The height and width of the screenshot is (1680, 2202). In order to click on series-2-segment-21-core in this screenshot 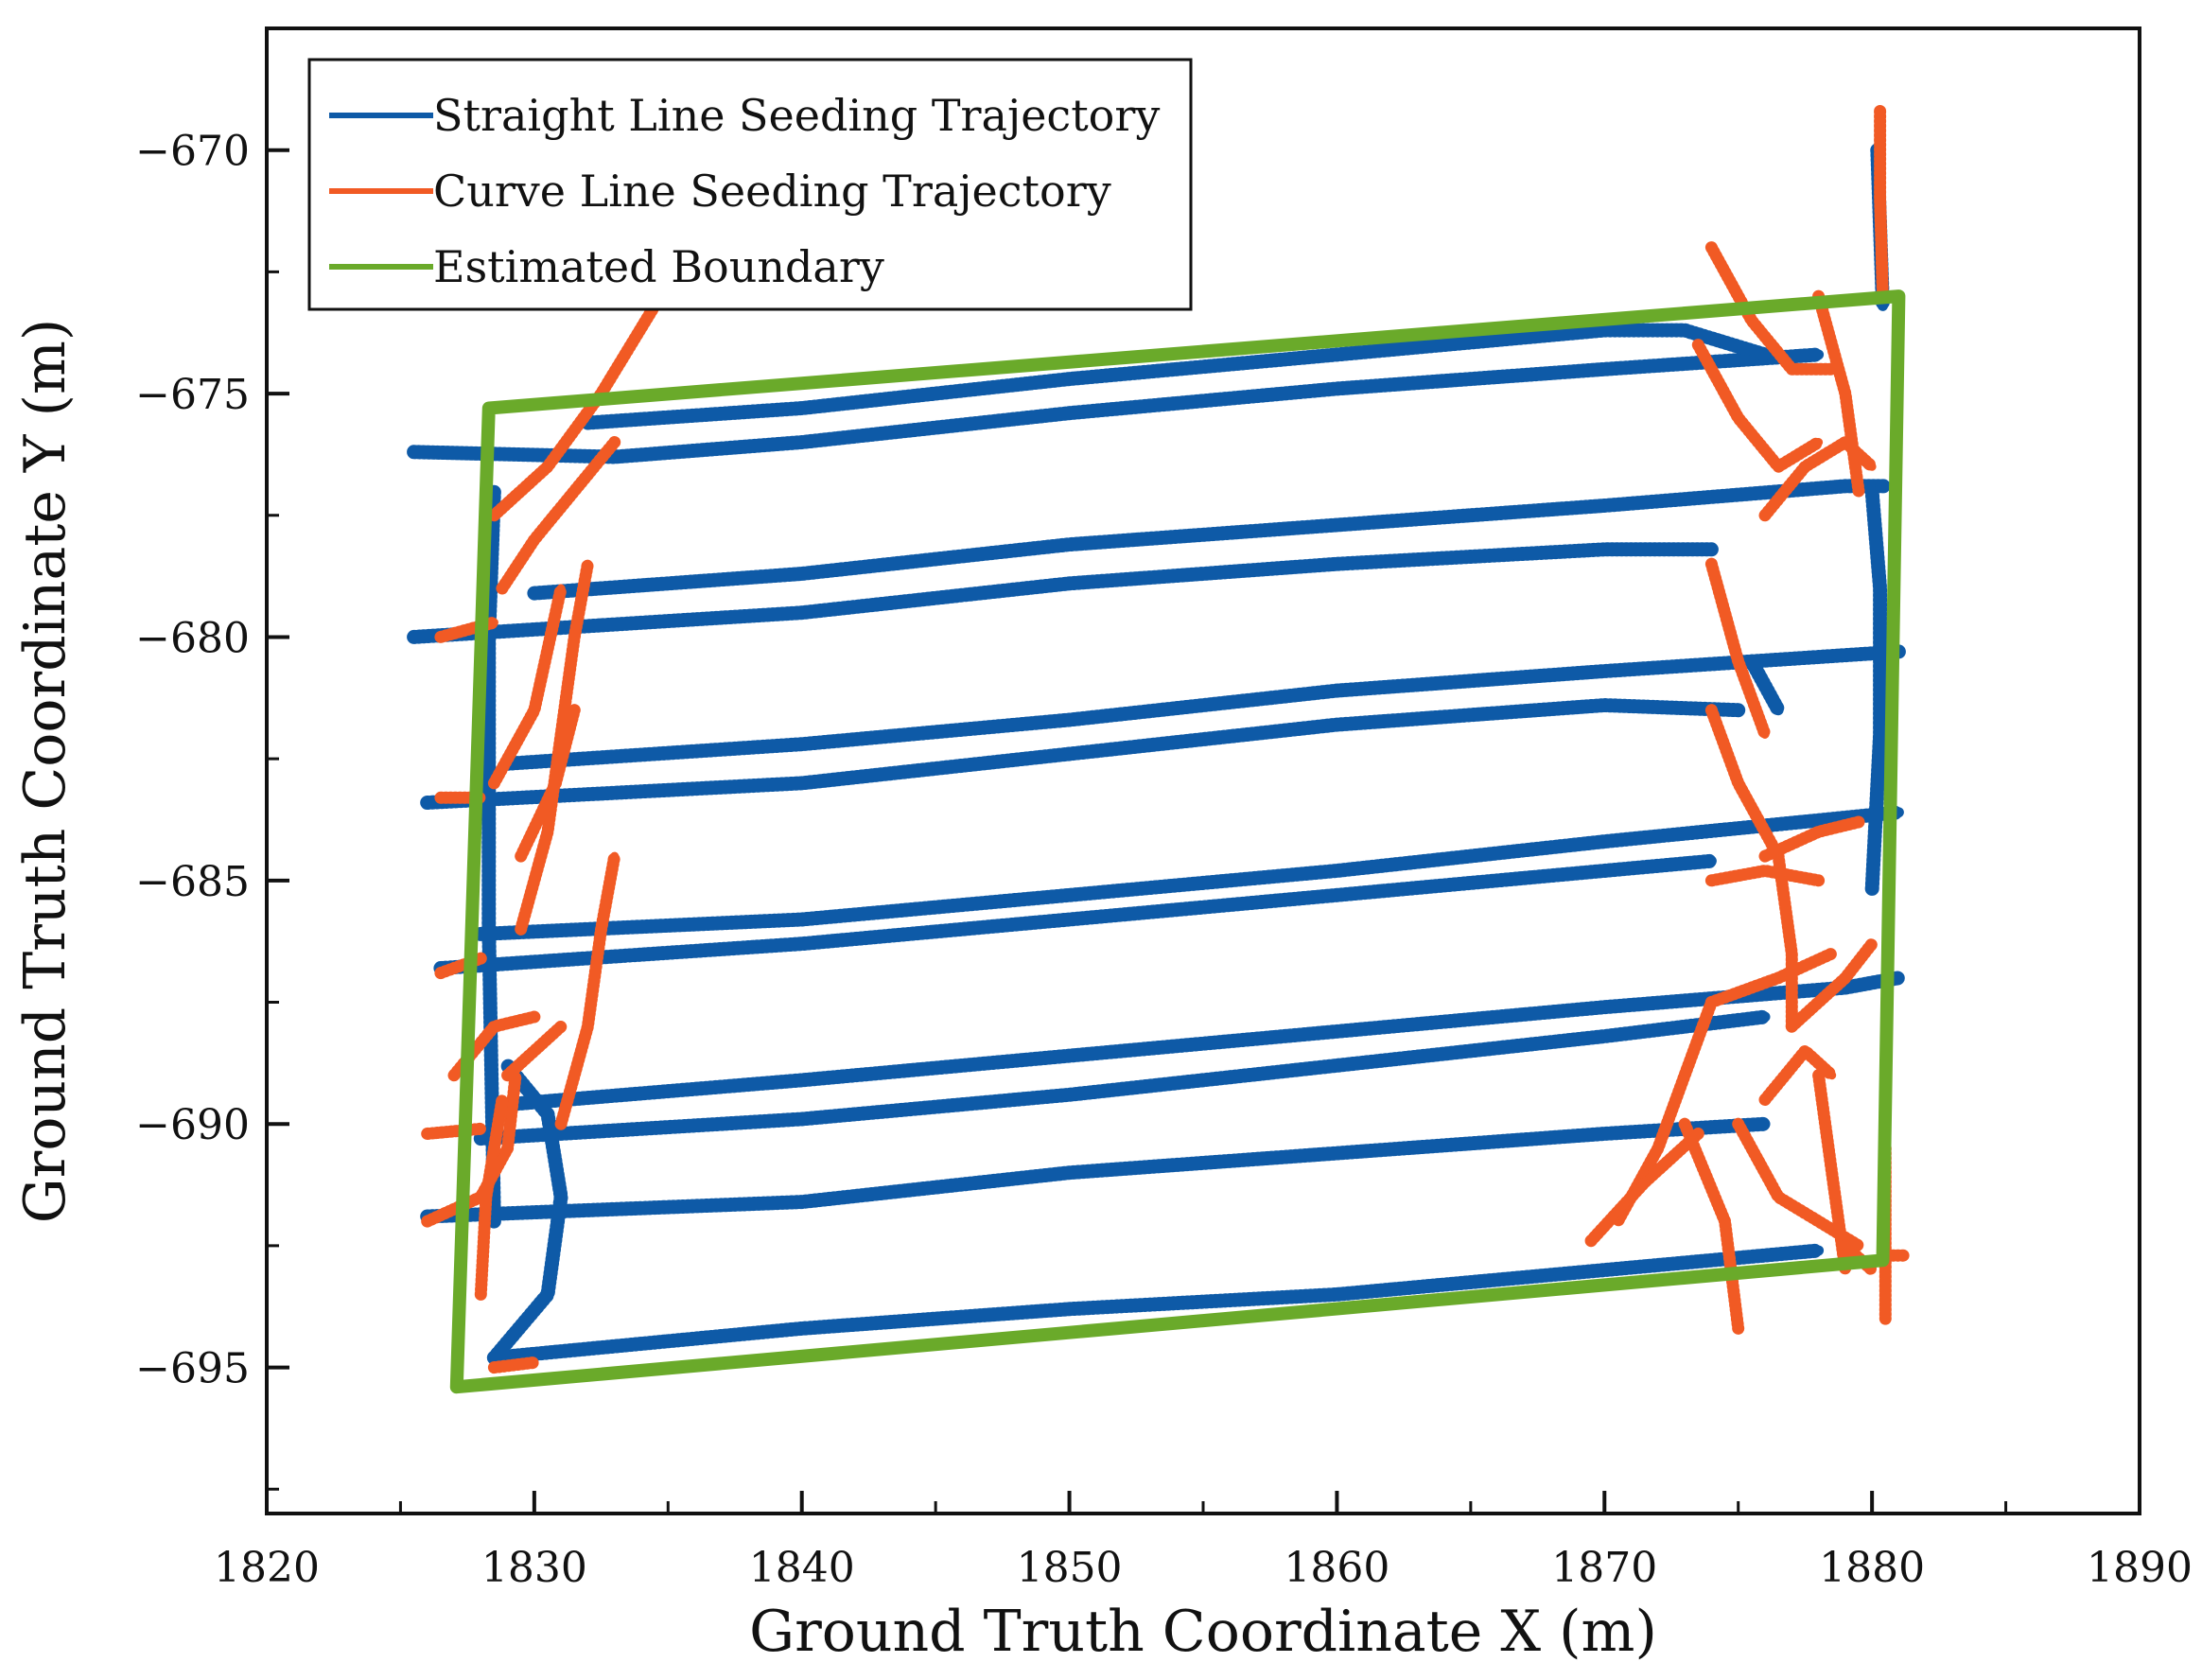, I will do `click(1765, 875)`.